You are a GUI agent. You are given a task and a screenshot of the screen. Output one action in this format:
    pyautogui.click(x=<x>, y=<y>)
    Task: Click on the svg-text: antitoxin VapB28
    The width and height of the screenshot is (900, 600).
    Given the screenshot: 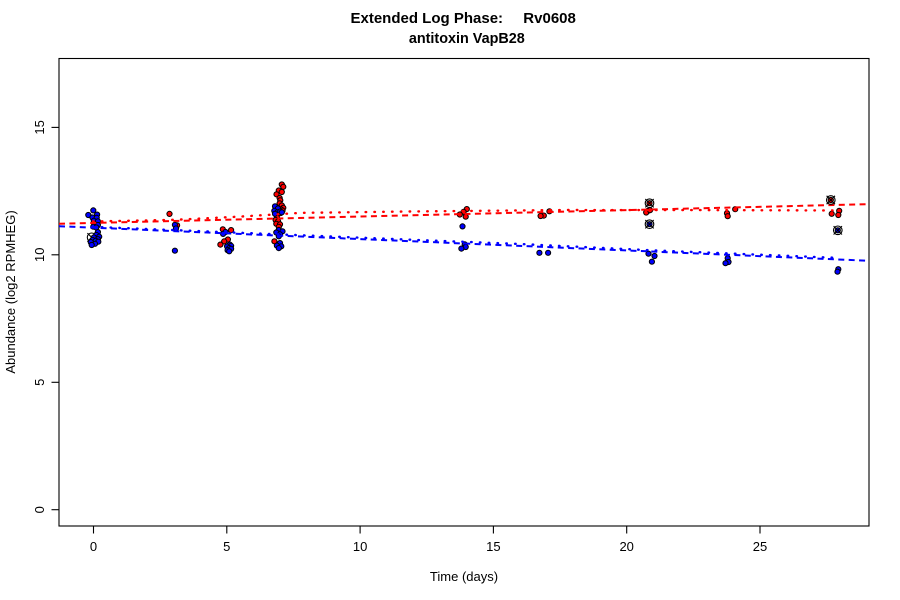 What is the action you would take?
    pyautogui.click(x=467, y=39)
    